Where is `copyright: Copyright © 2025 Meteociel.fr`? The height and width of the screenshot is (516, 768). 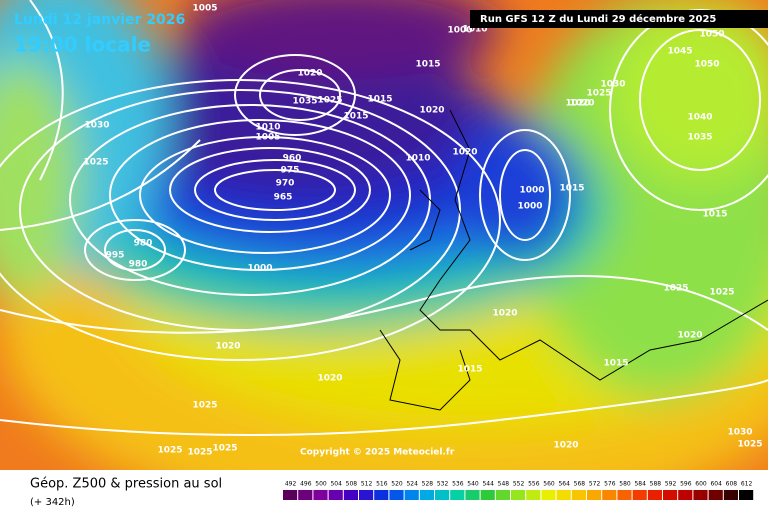 copyright: Copyright © 2025 Meteociel.fr is located at coordinates (377, 453).